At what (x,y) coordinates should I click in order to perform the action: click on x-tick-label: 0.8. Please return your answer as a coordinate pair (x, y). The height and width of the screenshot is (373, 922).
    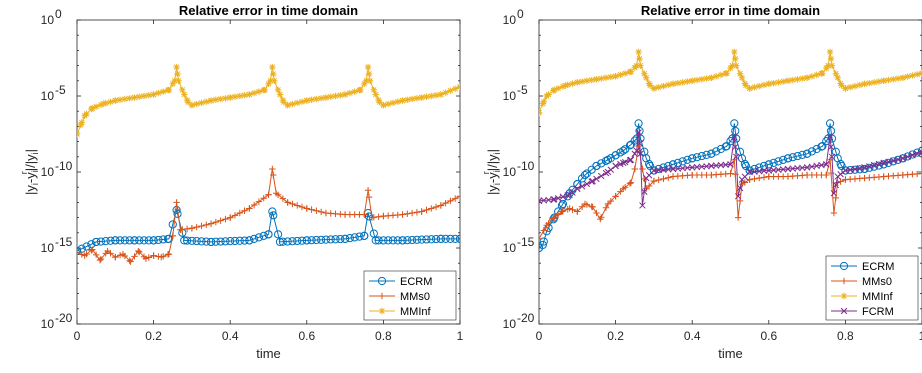
    Looking at the image, I should click on (383, 336).